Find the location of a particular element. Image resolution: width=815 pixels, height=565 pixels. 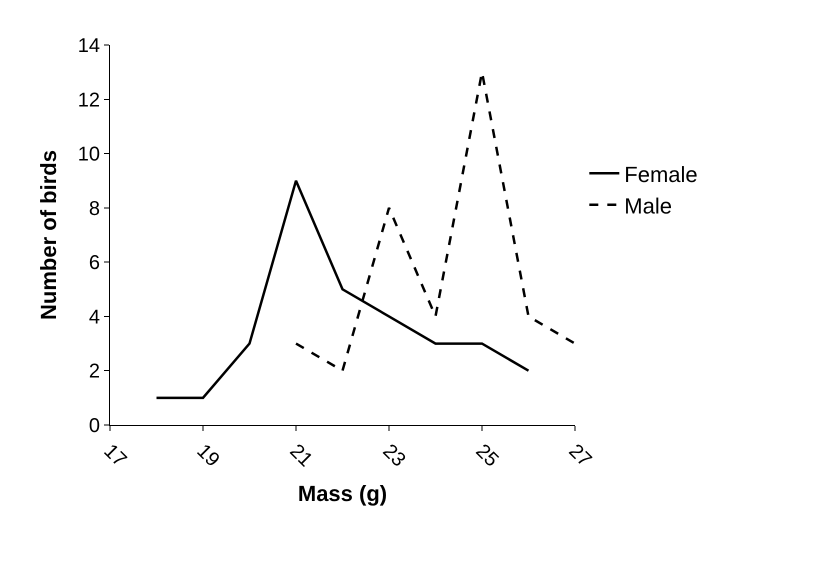

y-tick-label: 12 is located at coordinates (89, 100).